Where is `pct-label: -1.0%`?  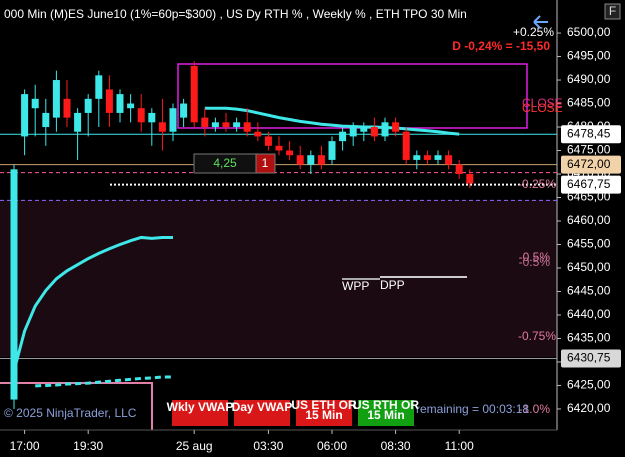
pct-label: -1.0% is located at coordinates (535, 409).